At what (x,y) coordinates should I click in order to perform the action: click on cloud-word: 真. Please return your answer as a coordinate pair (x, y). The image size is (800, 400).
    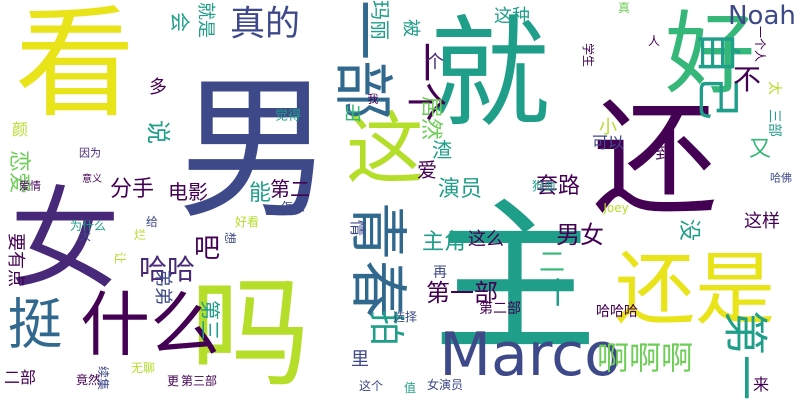
    Looking at the image, I should click on (624, 8).